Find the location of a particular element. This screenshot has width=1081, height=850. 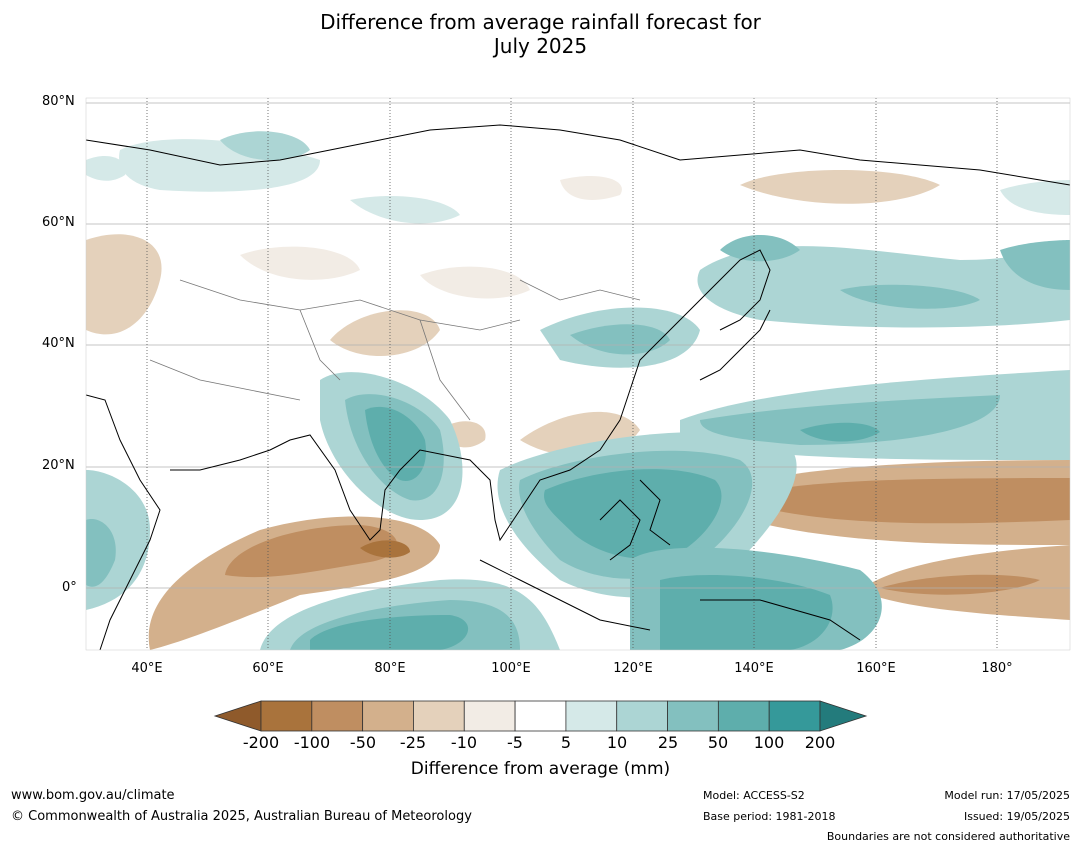

issued-text: Issued: 19/05/2025 is located at coordinates (1016, 816).